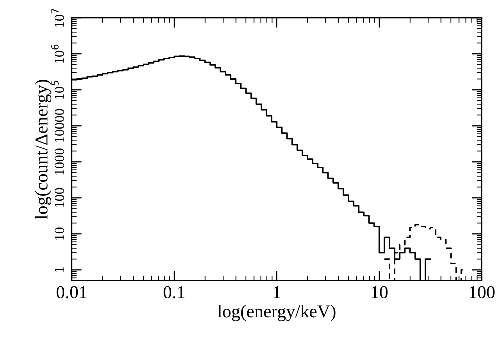  I want to click on x-tick-label: 10, so click(380, 292).